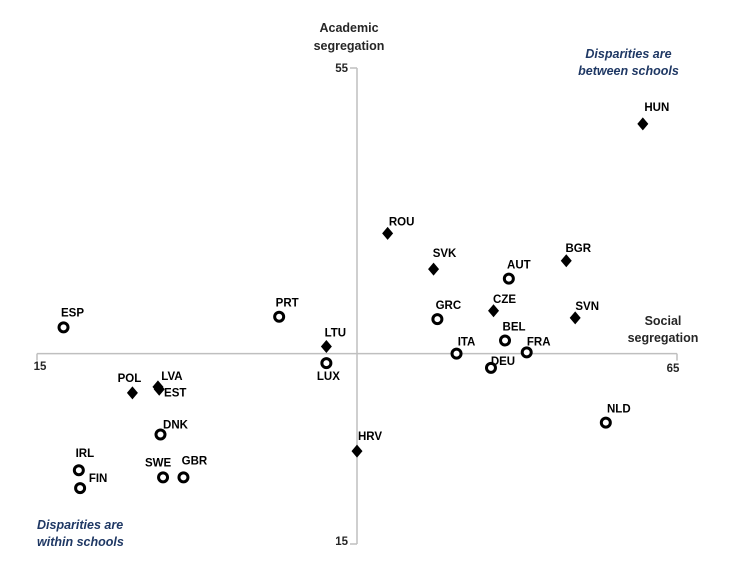  Describe the element at coordinates (171, 377) in the screenshot. I see `country-label-lva: LVA` at that location.